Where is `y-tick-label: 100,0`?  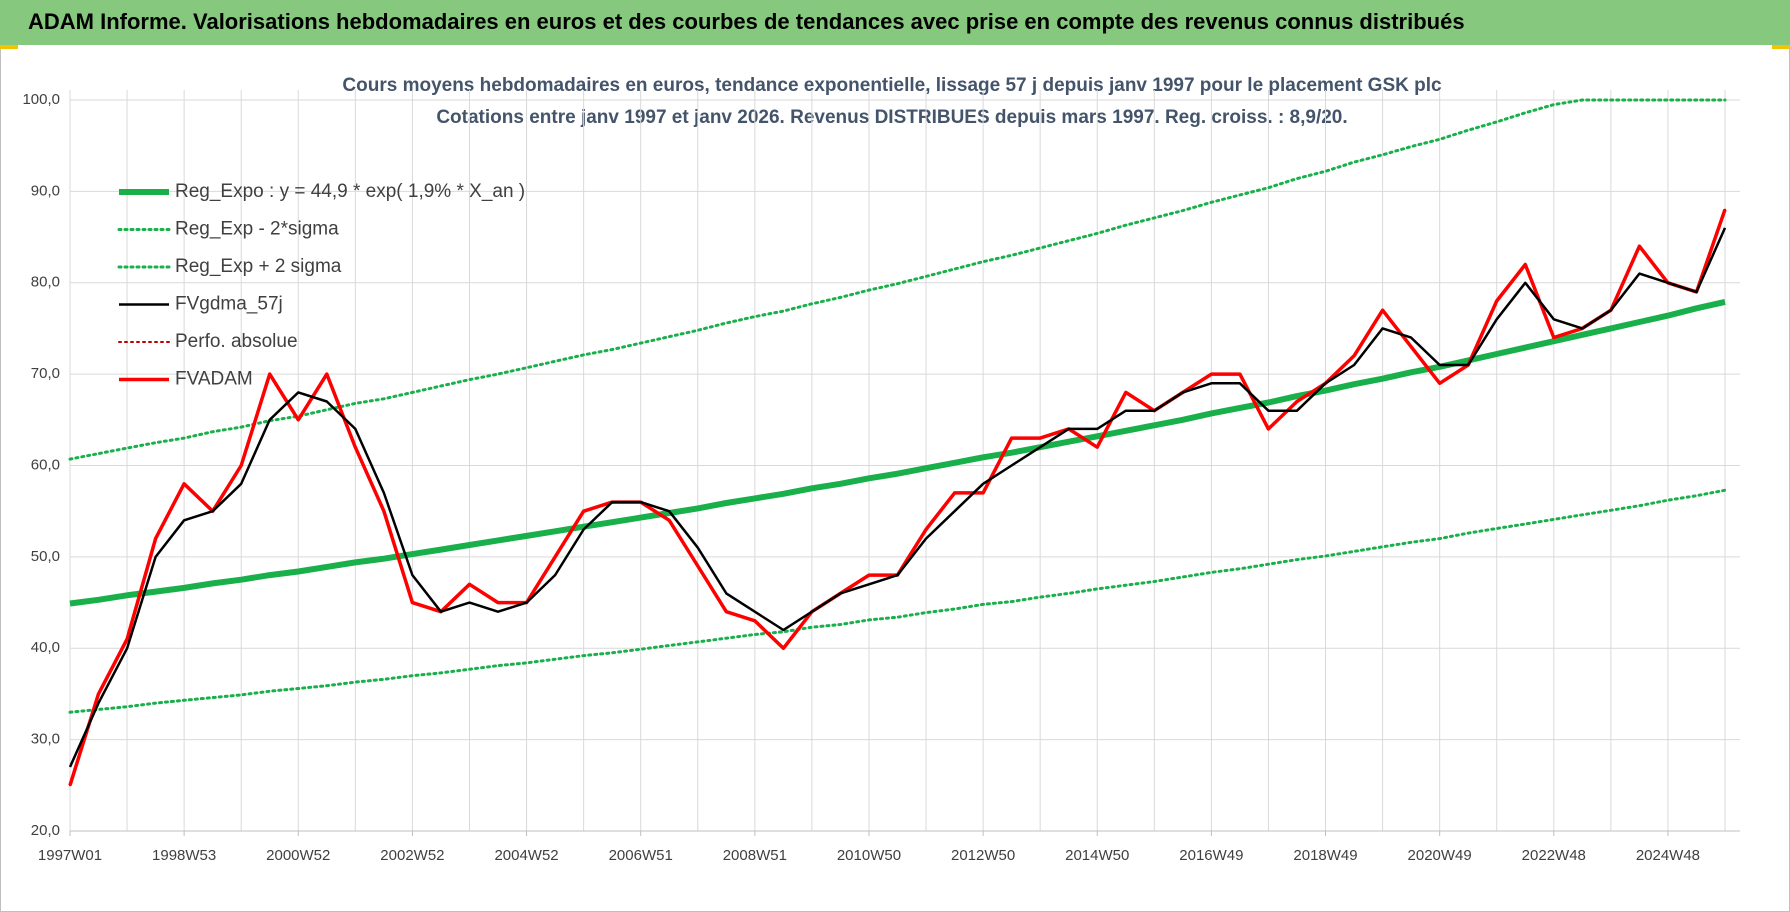
y-tick-label: 100,0 is located at coordinates (41, 99).